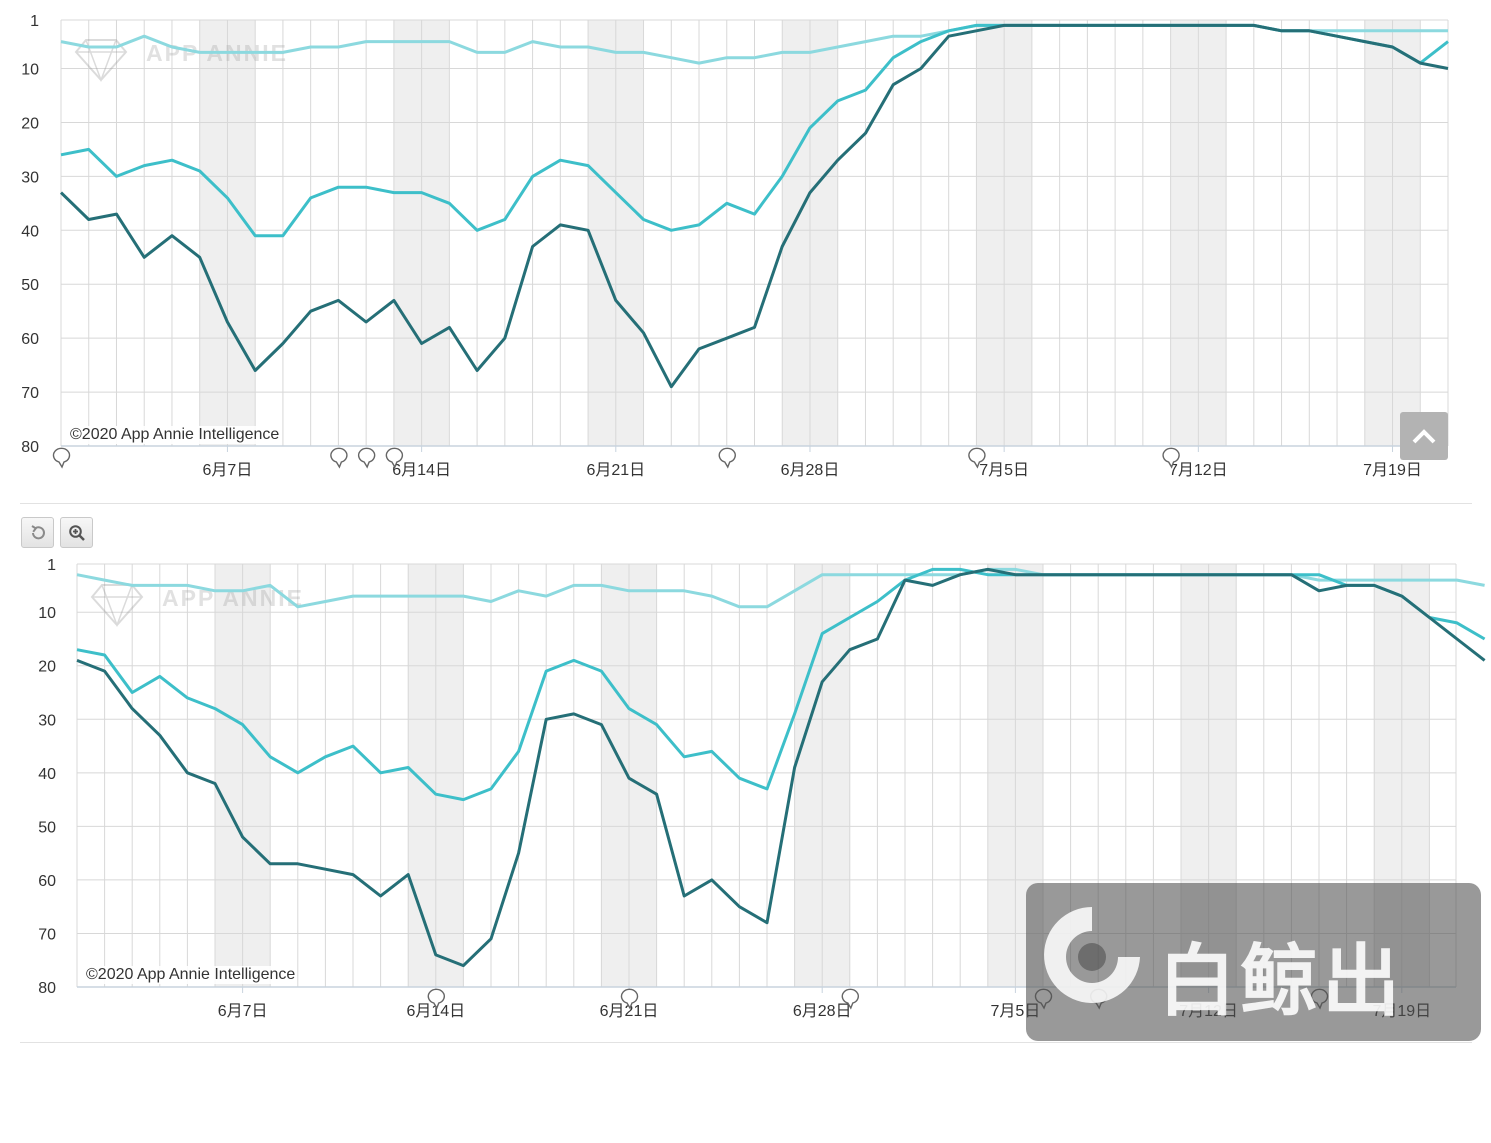 Image resolution: width=1491 pixels, height=1143 pixels. What do you see at coordinates (1392, 470) in the screenshot?
I see `x-tick-label: 7月19日` at bounding box center [1392, 470].